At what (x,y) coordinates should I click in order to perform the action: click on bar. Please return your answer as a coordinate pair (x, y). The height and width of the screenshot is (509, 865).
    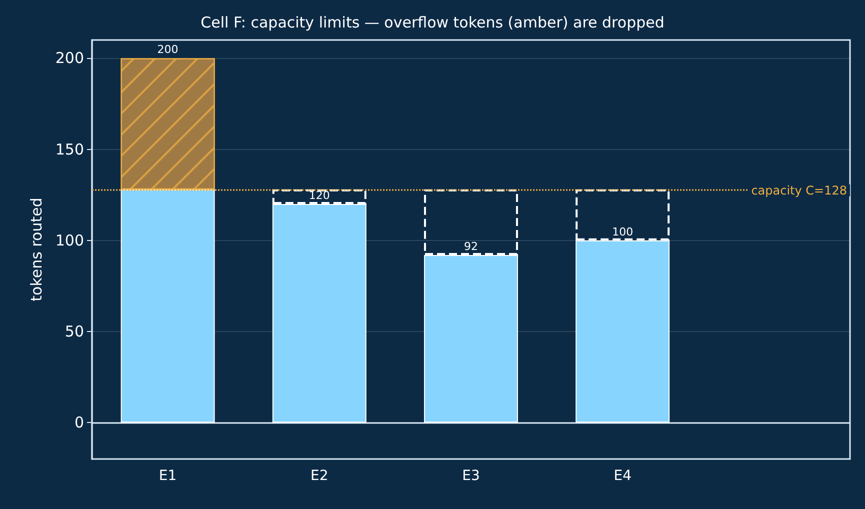
    Looking at the image, I should click on (167, 306).